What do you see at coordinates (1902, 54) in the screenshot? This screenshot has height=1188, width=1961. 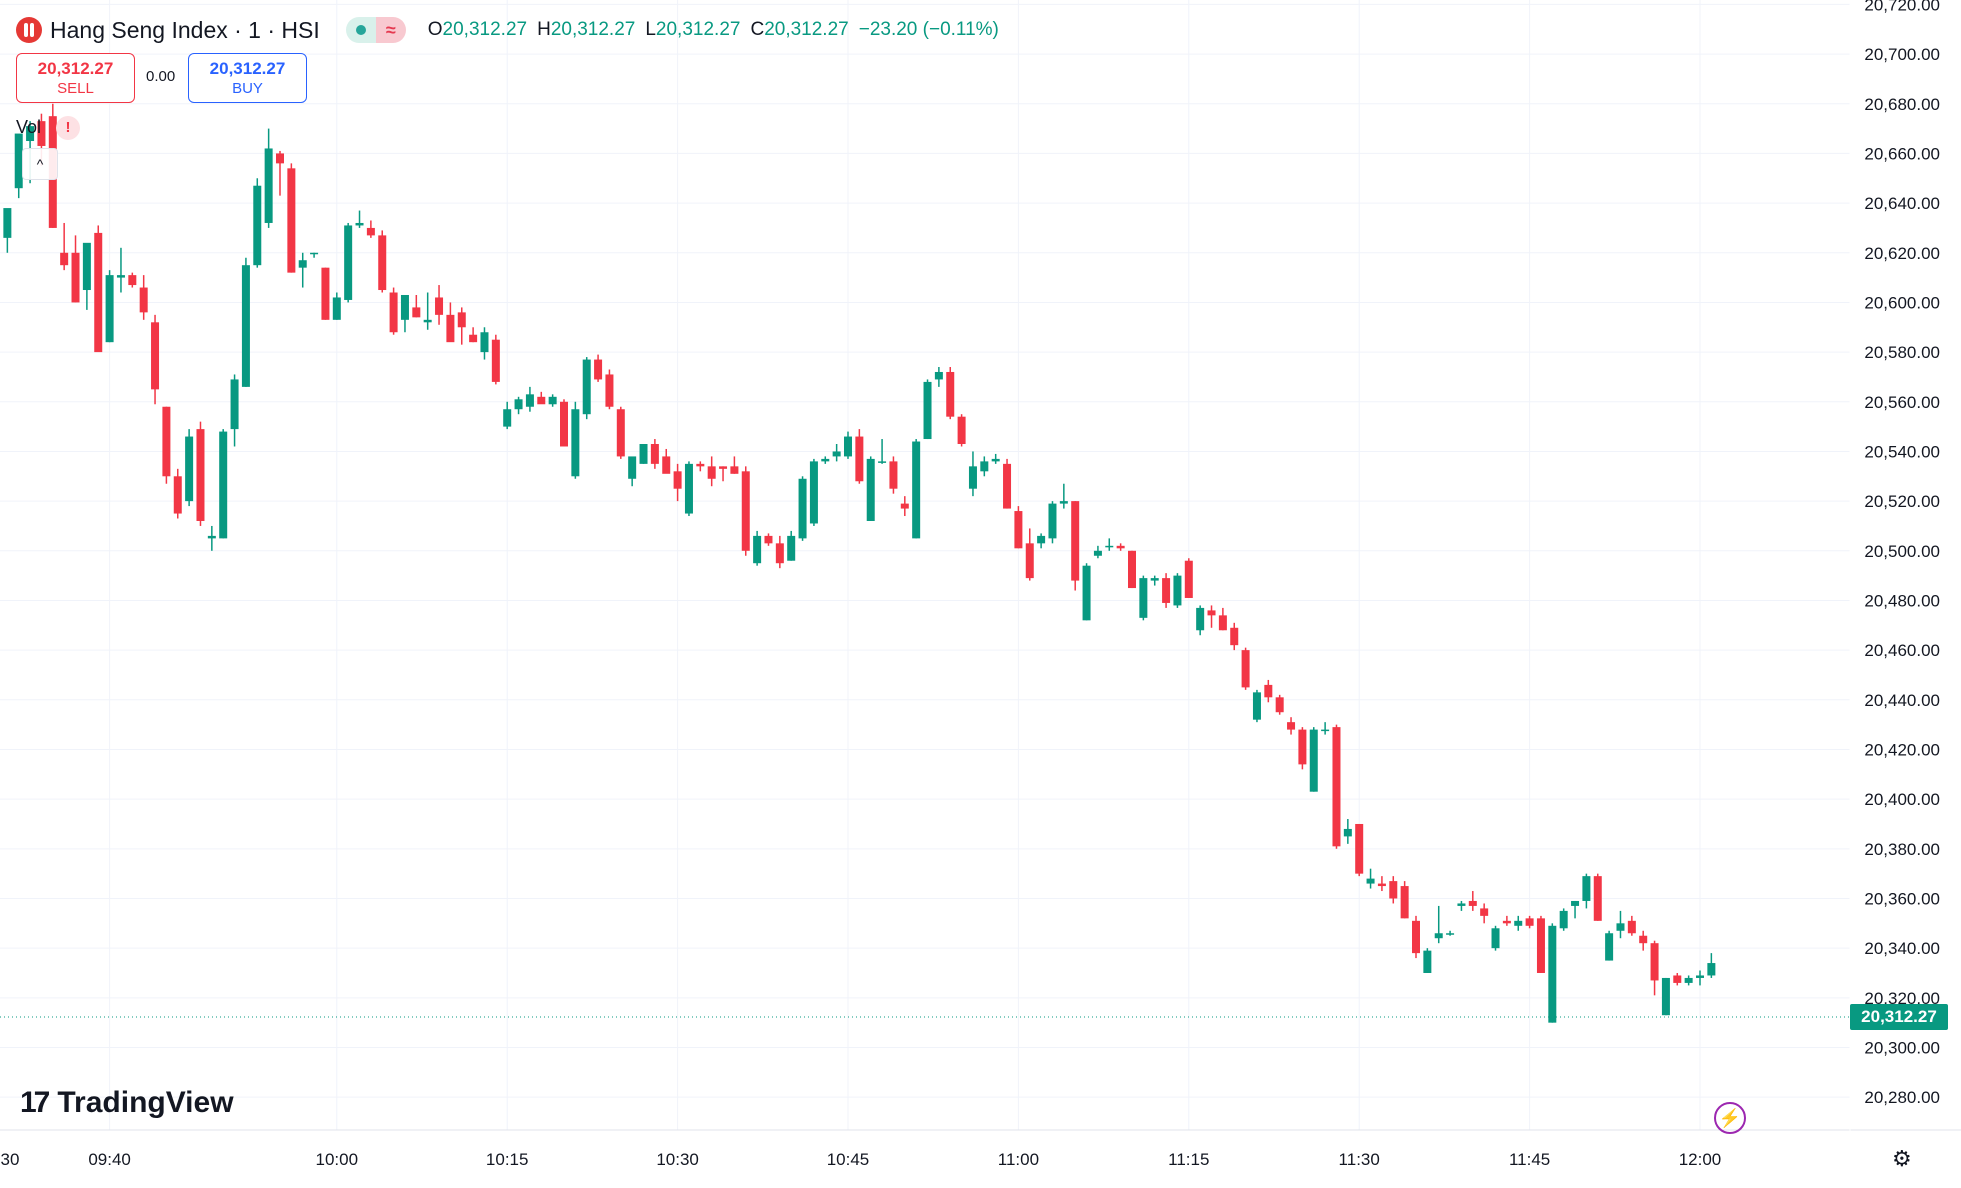 I see `y-tick-label: 20,700.00` at bounding box center [1902, 54].